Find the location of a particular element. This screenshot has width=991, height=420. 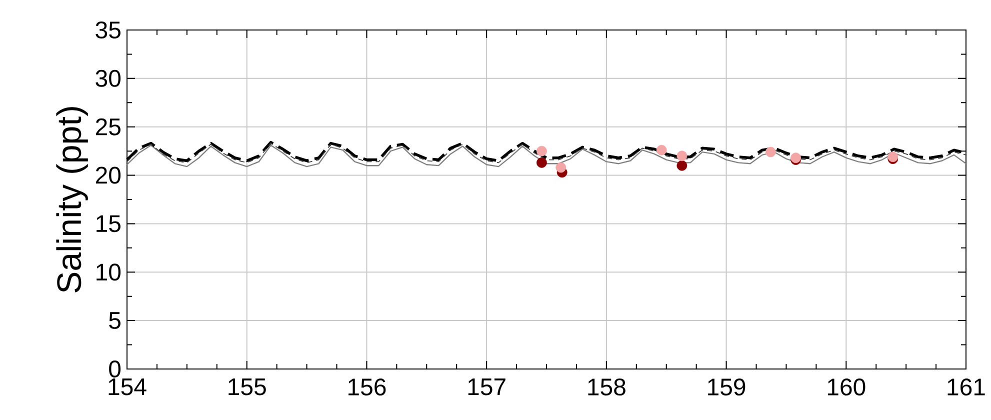

y-tick-label: 5 is located at coordinates (114, 320).